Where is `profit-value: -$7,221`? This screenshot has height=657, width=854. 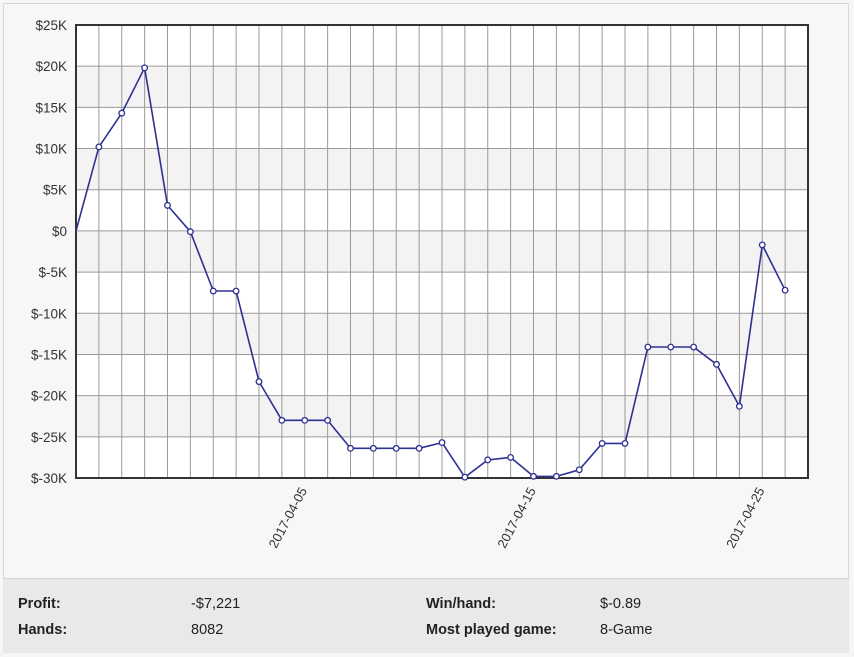 profit-value: -$7,221 is located at coordinates (216, 604).